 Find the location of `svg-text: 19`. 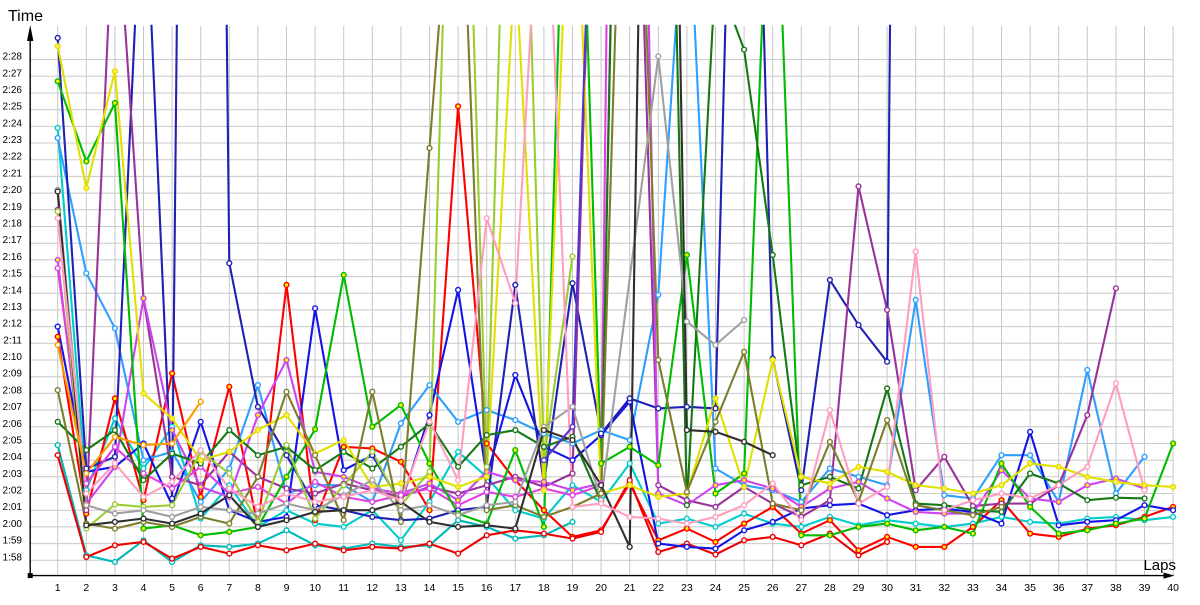

svg-text: 19 is located at coordinates (573, 588).